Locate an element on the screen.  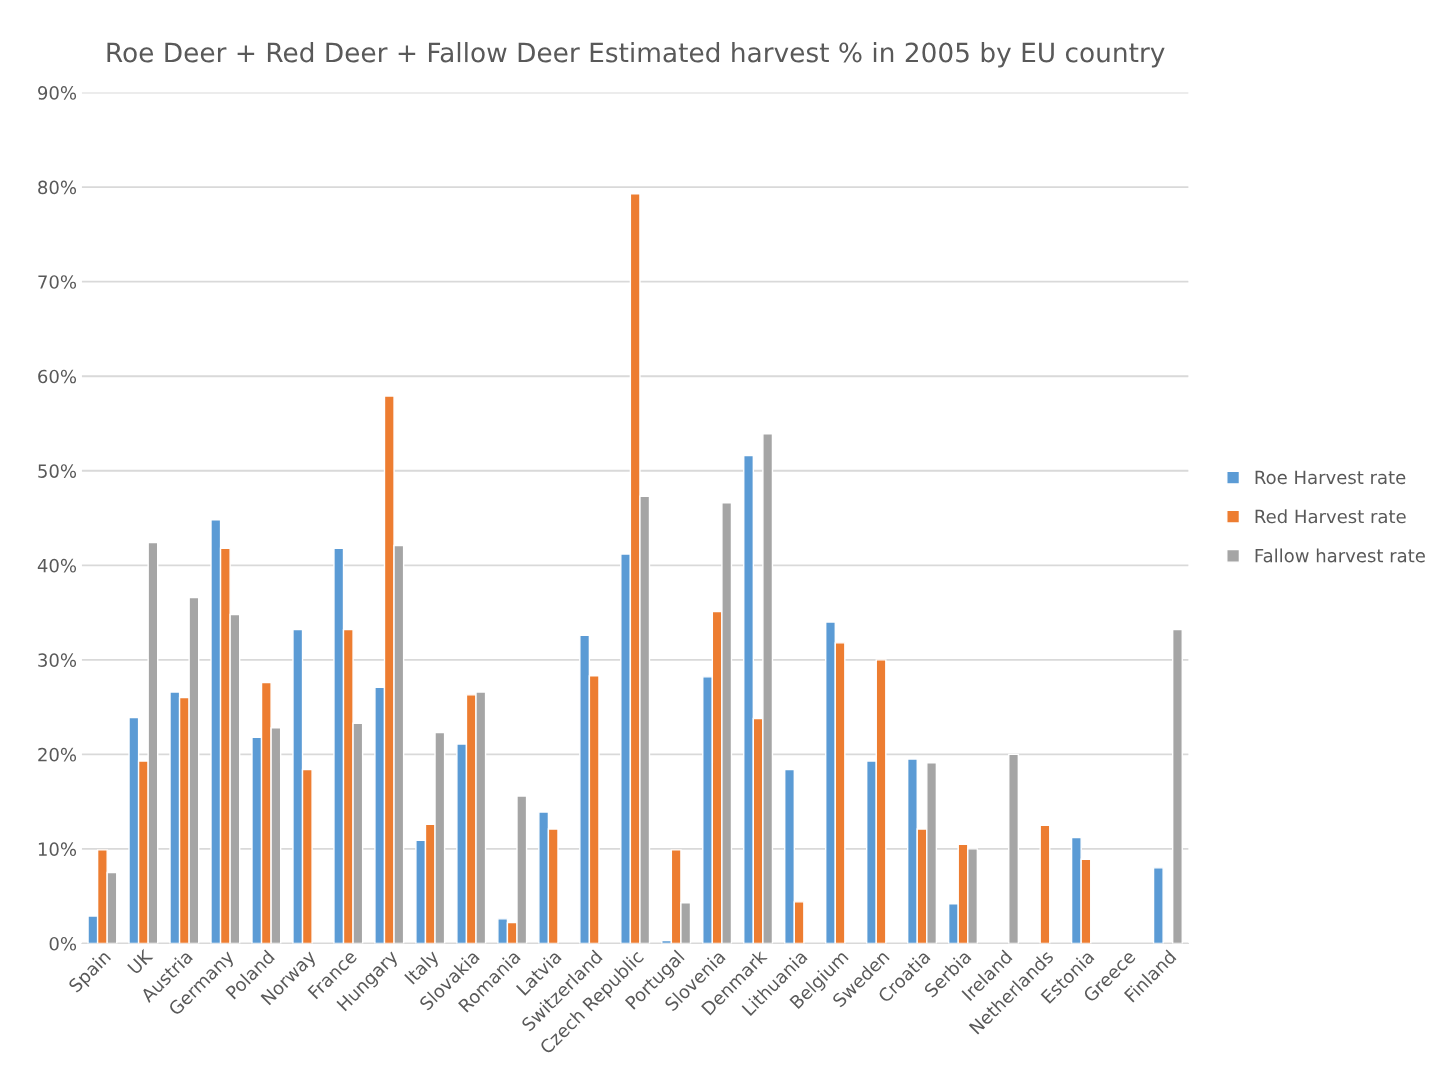
y-tick-label: 80% is located at coordinates (57, 187).